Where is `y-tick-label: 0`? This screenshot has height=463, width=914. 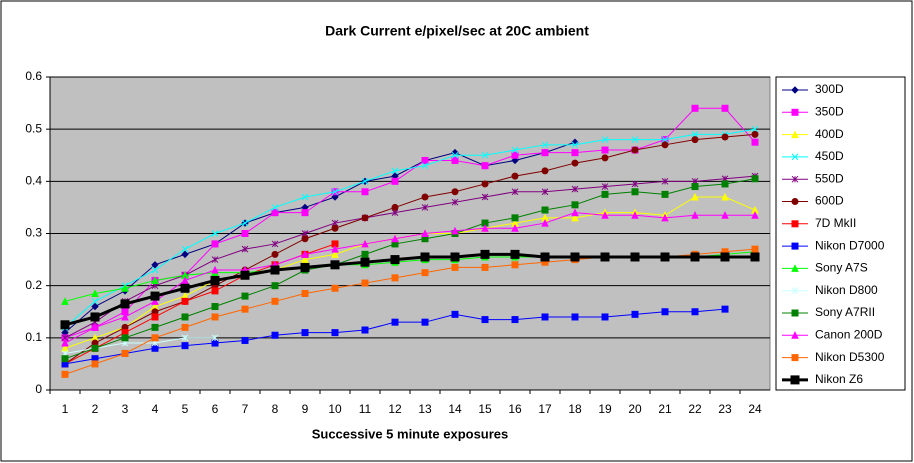
y-tick-label: 0 is located at coordinates (38, 389).